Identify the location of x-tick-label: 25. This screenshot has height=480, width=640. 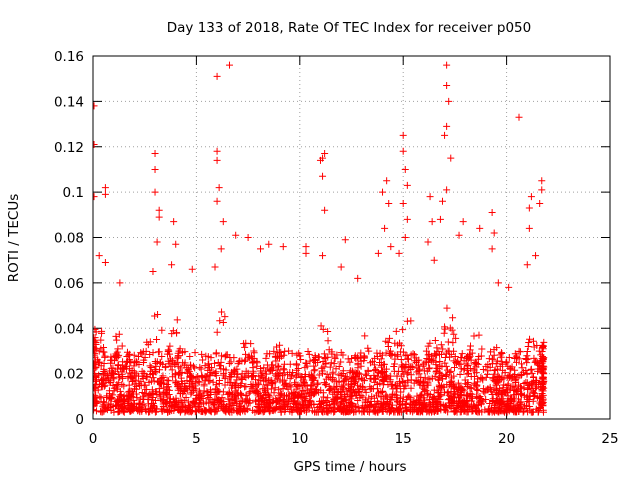
(609, 439).